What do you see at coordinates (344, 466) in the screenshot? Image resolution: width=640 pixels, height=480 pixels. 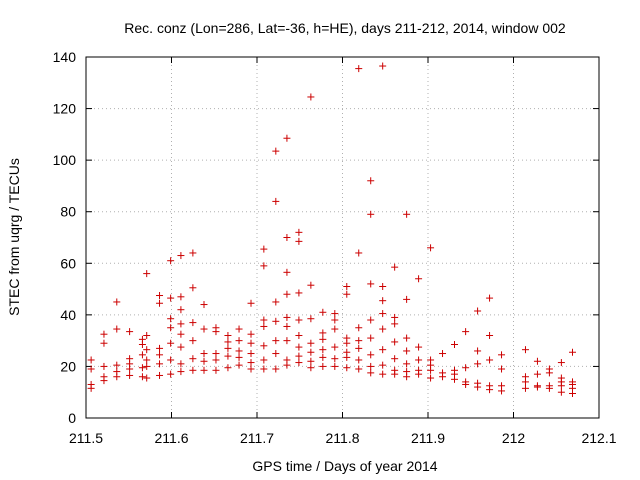 I see `x-axis-label: GPS time / Days of year 2014` at bounding box center [344, 466].